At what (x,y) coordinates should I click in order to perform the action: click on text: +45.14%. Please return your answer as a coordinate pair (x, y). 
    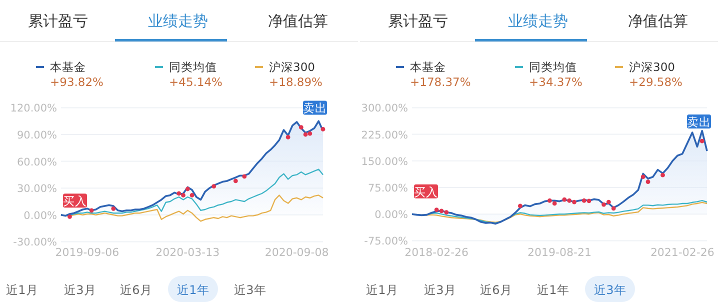
    Looking at the image, I should click on (196, 82).